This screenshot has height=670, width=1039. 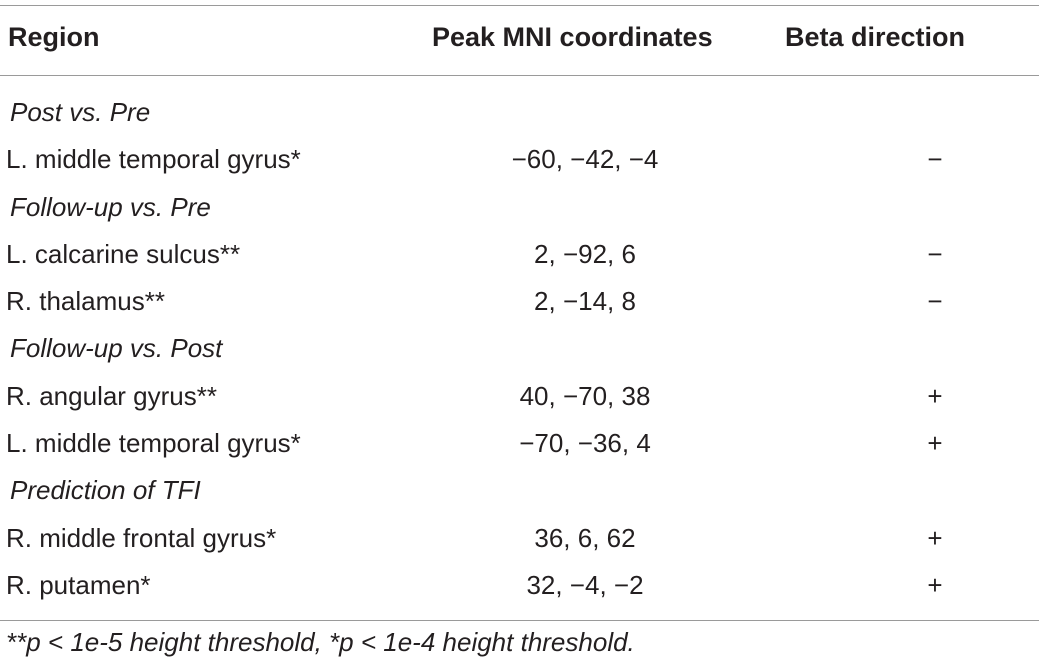 I want to click on coordinates-cell: −70, −36, 4, so click(x=585, y=443).